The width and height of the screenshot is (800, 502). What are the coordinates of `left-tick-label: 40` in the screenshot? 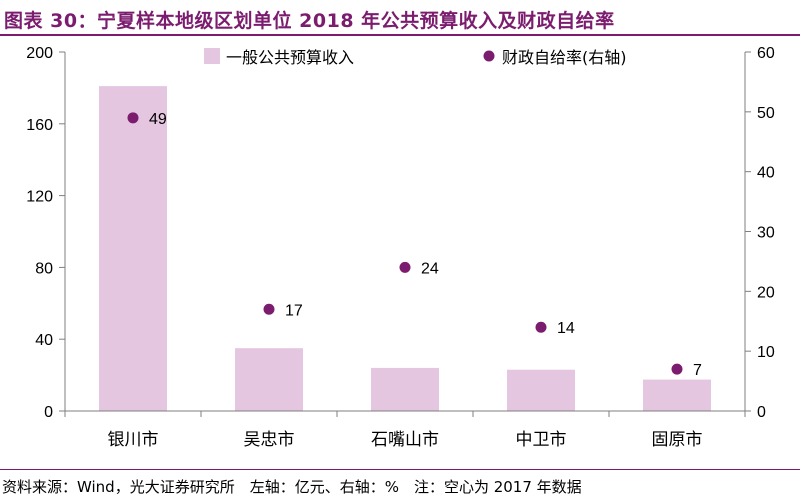 It's located at (44, 340).